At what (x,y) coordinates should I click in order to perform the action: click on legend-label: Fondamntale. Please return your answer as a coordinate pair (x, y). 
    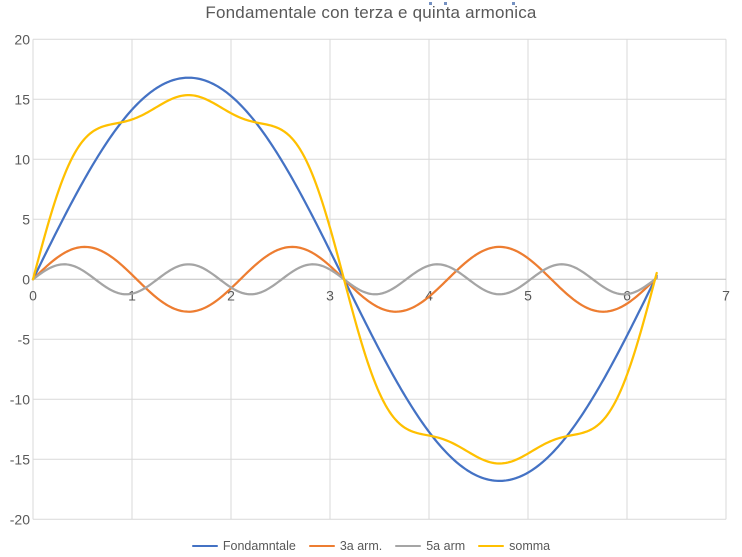
    Looking at the image, I should click on (259, 546).